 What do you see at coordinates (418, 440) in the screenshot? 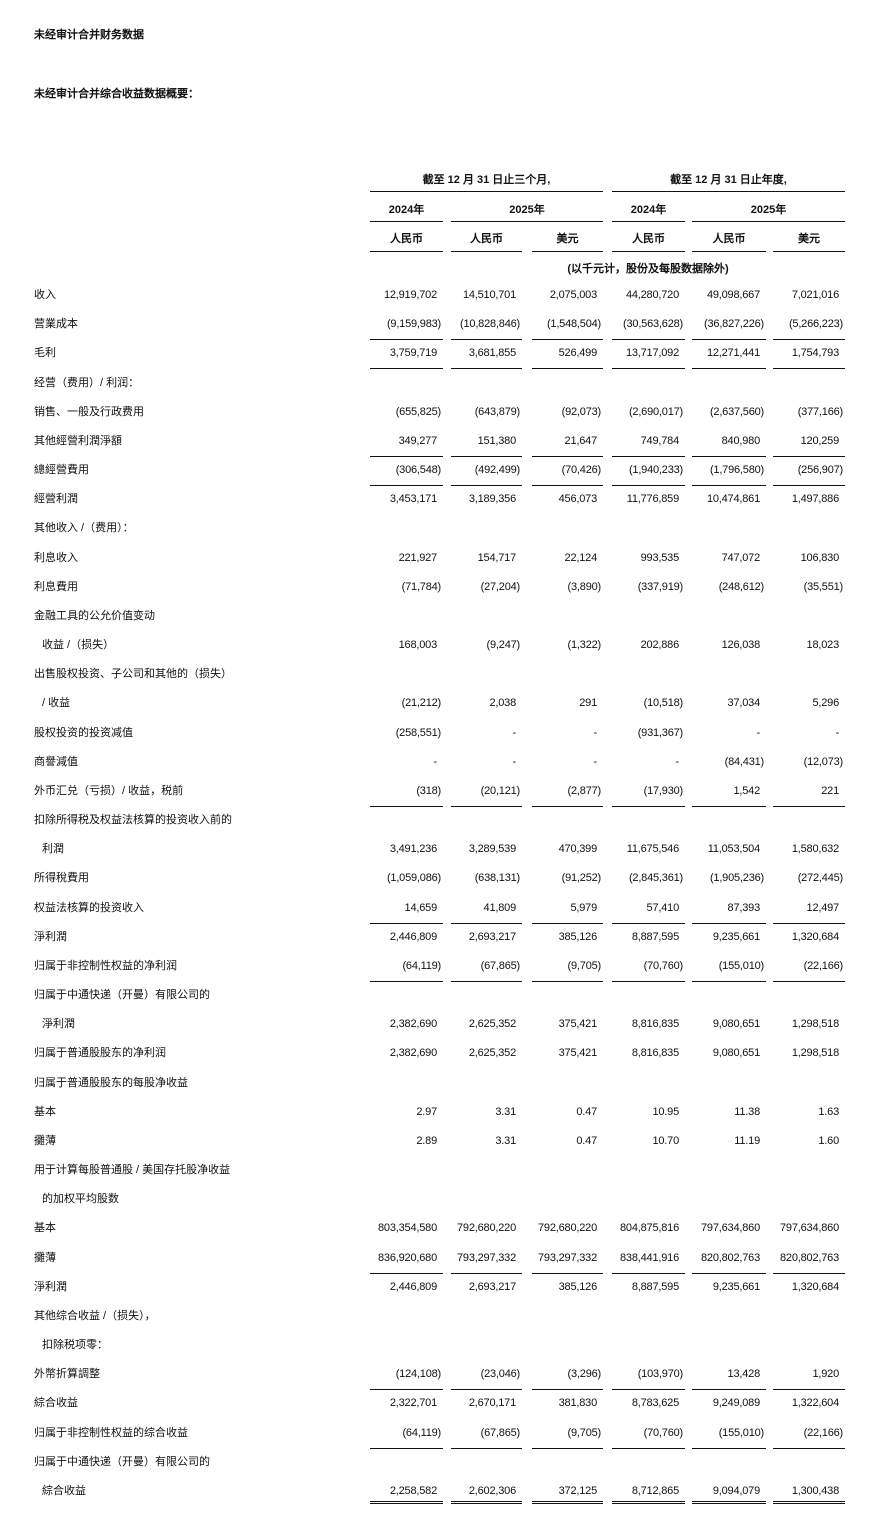
I see `cell-value: 349,277` at bounding box center [418, 440].